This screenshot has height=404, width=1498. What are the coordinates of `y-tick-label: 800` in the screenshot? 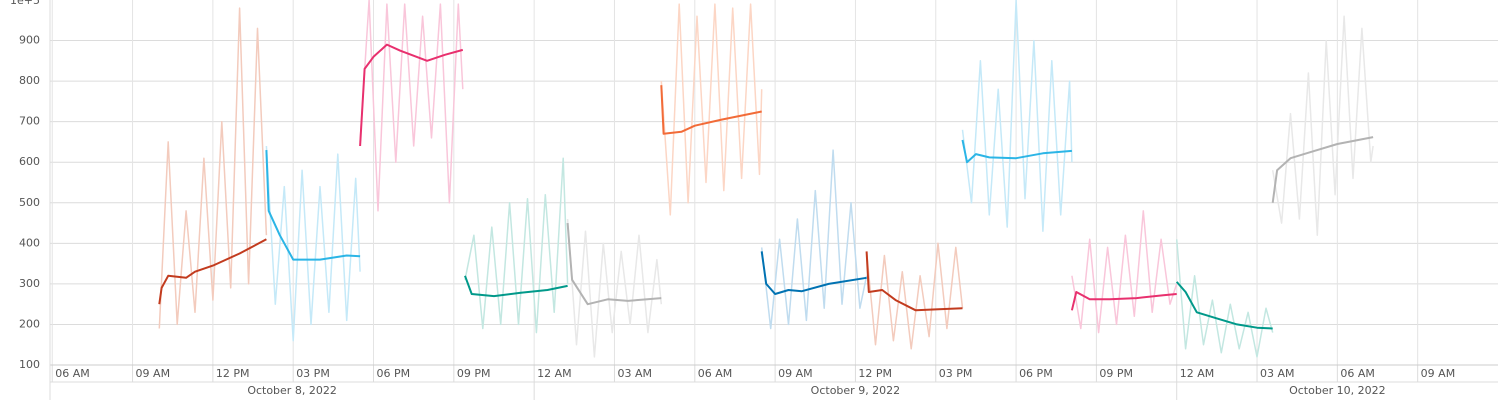 It's located at (29, 80).